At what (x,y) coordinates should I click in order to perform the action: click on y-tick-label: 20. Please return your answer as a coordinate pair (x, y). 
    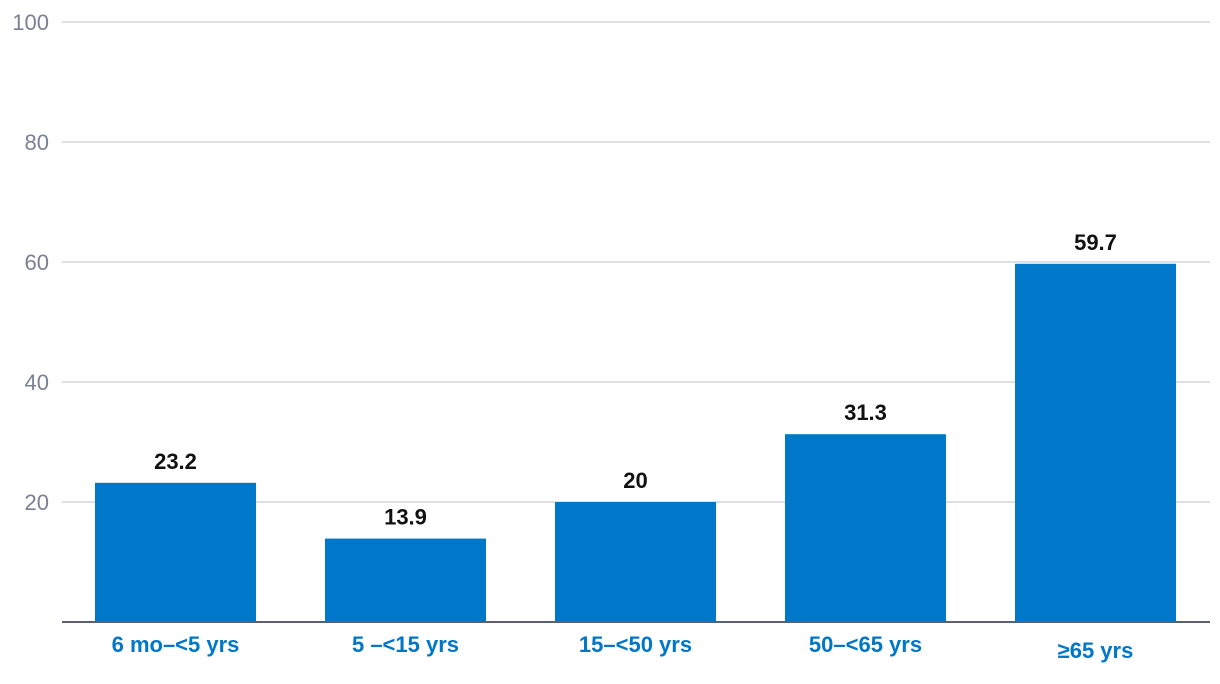
    Looking at the image, I should click on (37, 502).